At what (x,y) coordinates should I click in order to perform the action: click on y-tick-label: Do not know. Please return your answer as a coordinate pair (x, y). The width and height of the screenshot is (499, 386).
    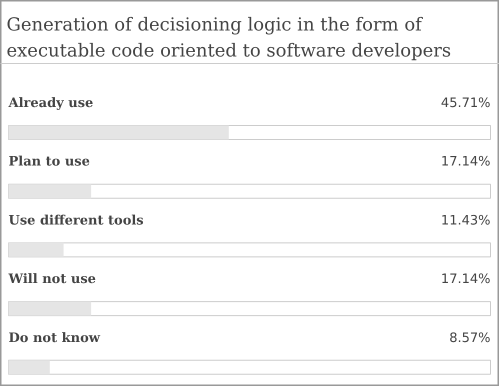
    Looking at the image, I should click on (54, 338).